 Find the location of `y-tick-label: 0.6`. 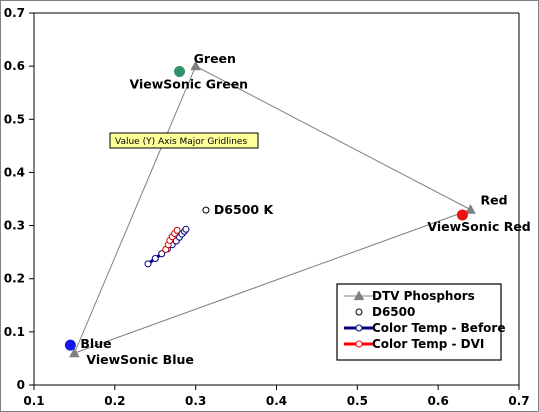

y-tick-label: 0.6 is located at coordinates (14, 66).